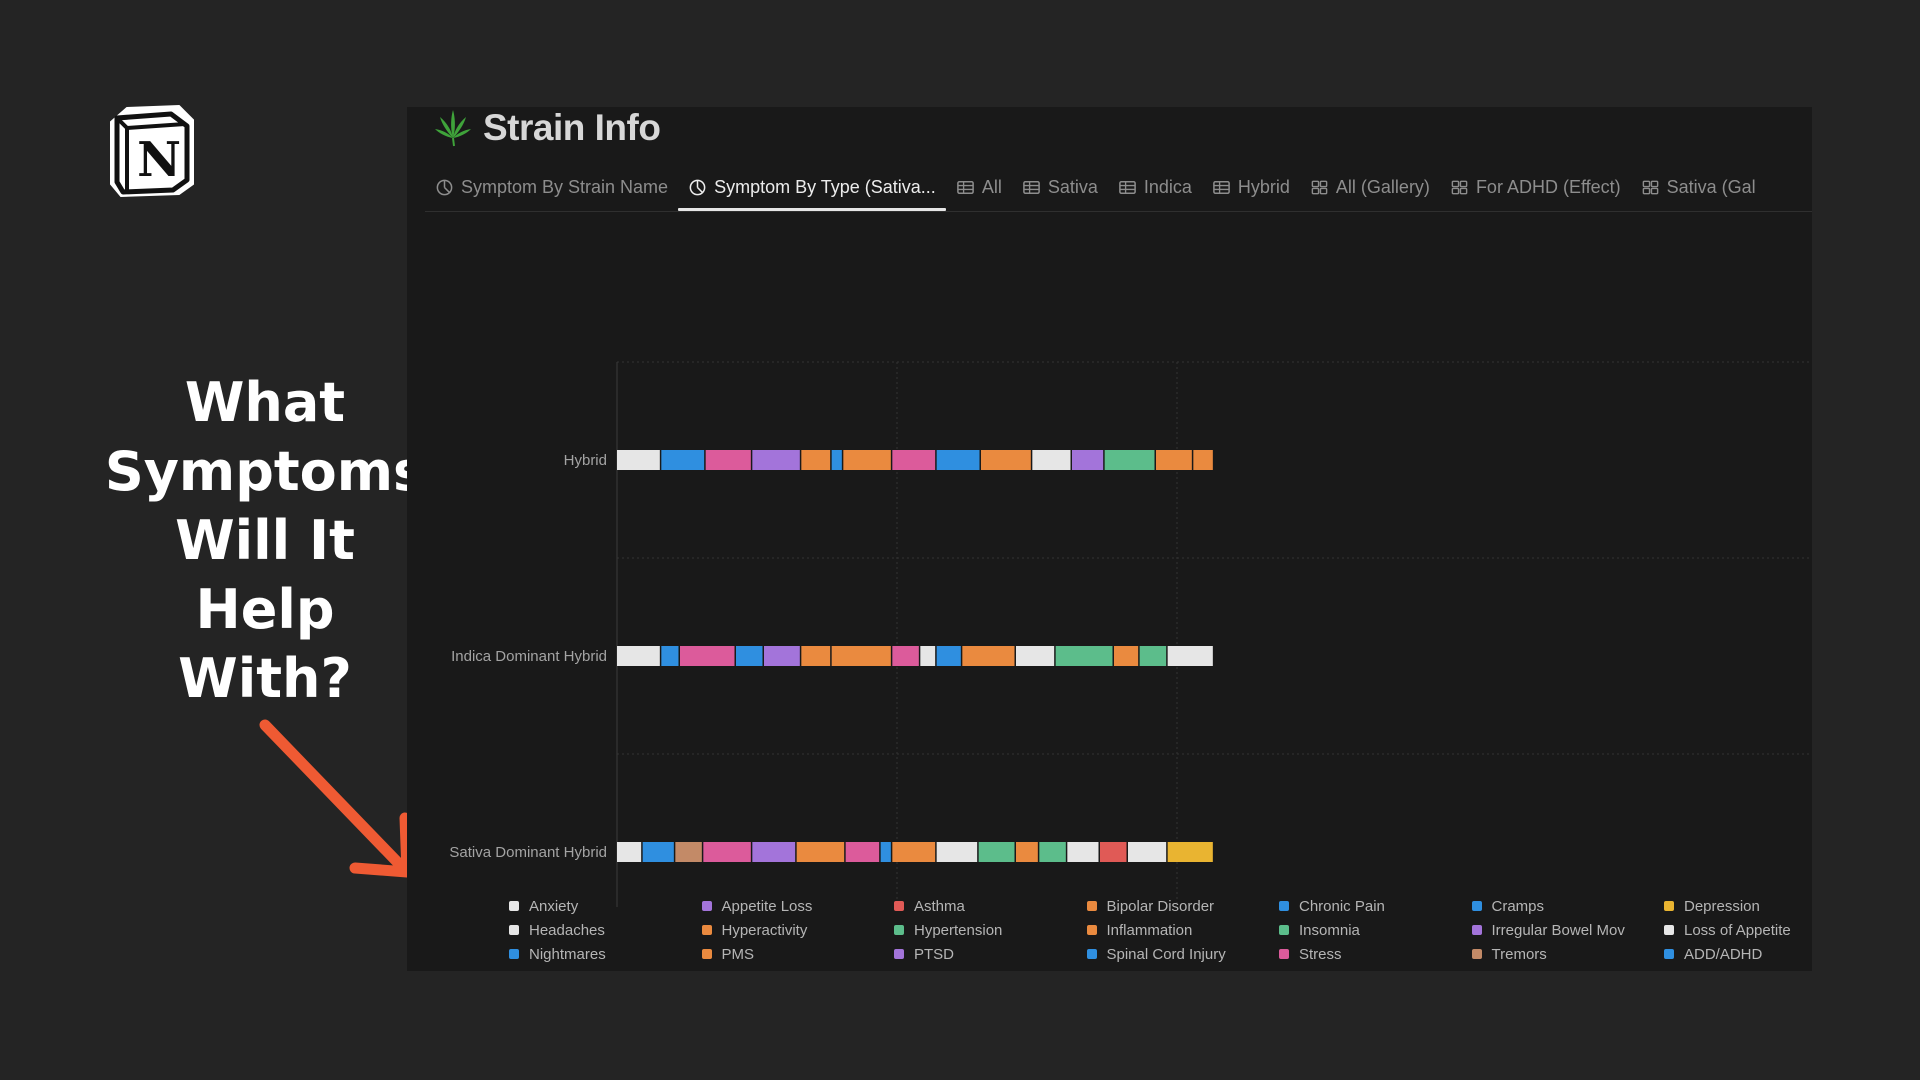 This screenshot has width=1920, height=1080. I want to click on legend-label: Bipolar Disorder, so click(1160, 906).